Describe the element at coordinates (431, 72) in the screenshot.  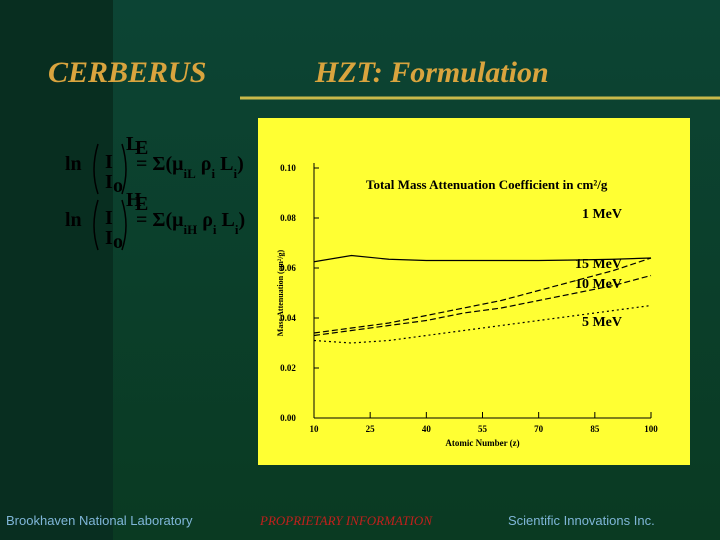
I see `title: HZT: Formulation` at that location.